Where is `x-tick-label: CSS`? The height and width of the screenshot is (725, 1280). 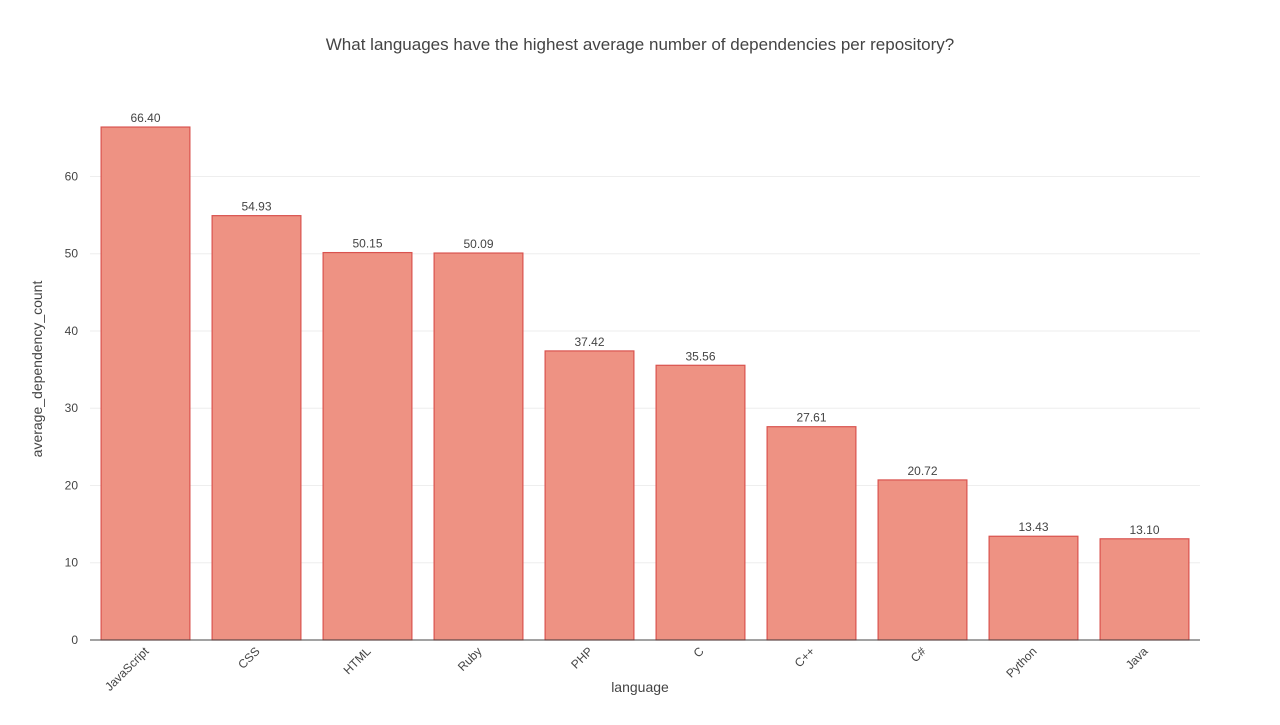
x-tick-label: CSS is located at coordinates (248, 657).